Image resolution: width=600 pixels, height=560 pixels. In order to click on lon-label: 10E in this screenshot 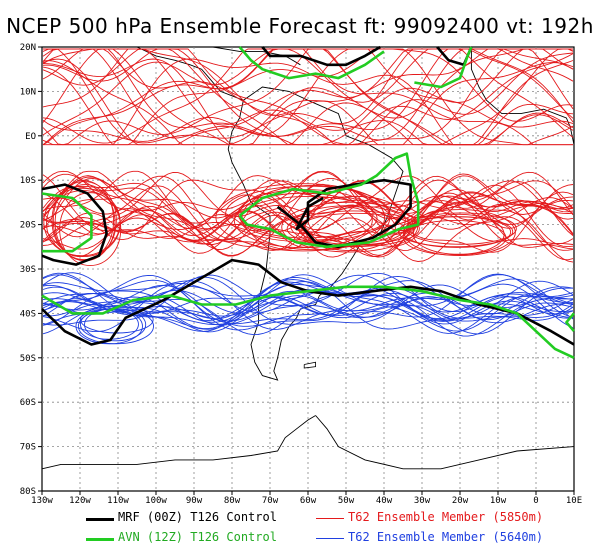, I will do `click(574, 501)`.